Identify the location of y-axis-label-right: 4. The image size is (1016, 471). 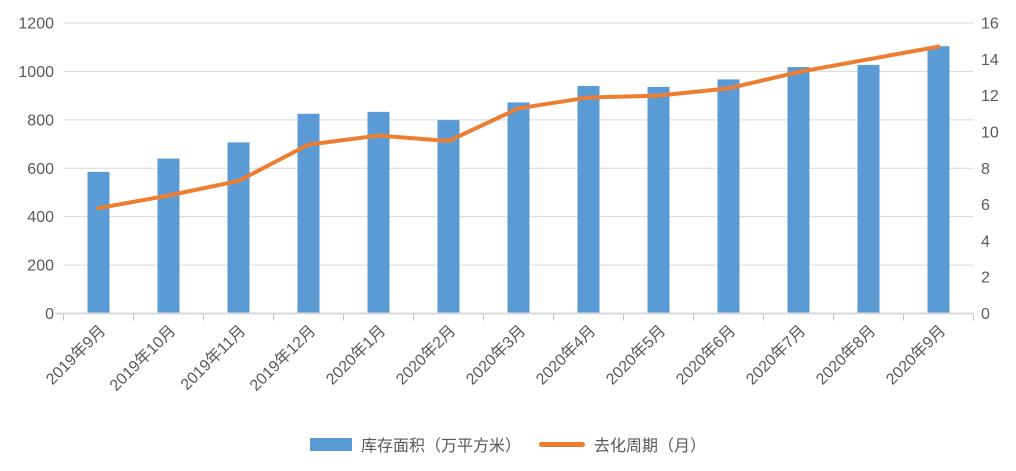
(985, 241).